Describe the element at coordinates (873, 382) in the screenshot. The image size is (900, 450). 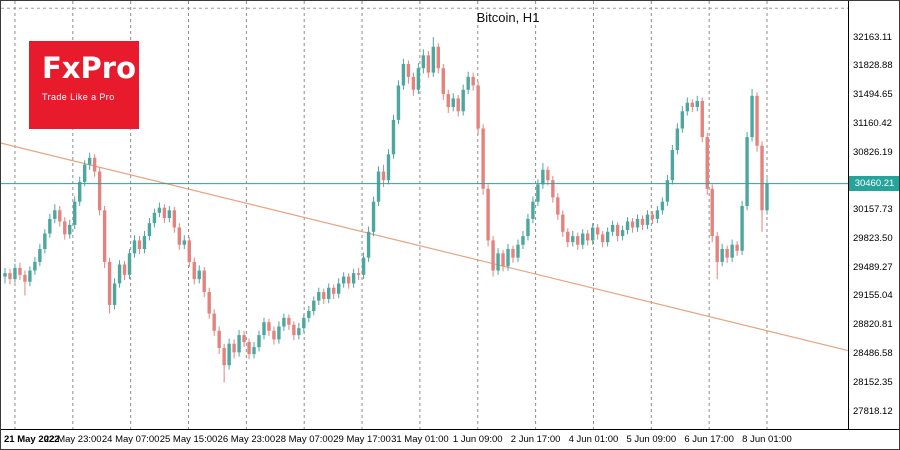
I see `price-axis-label: 28152.35` at that location.